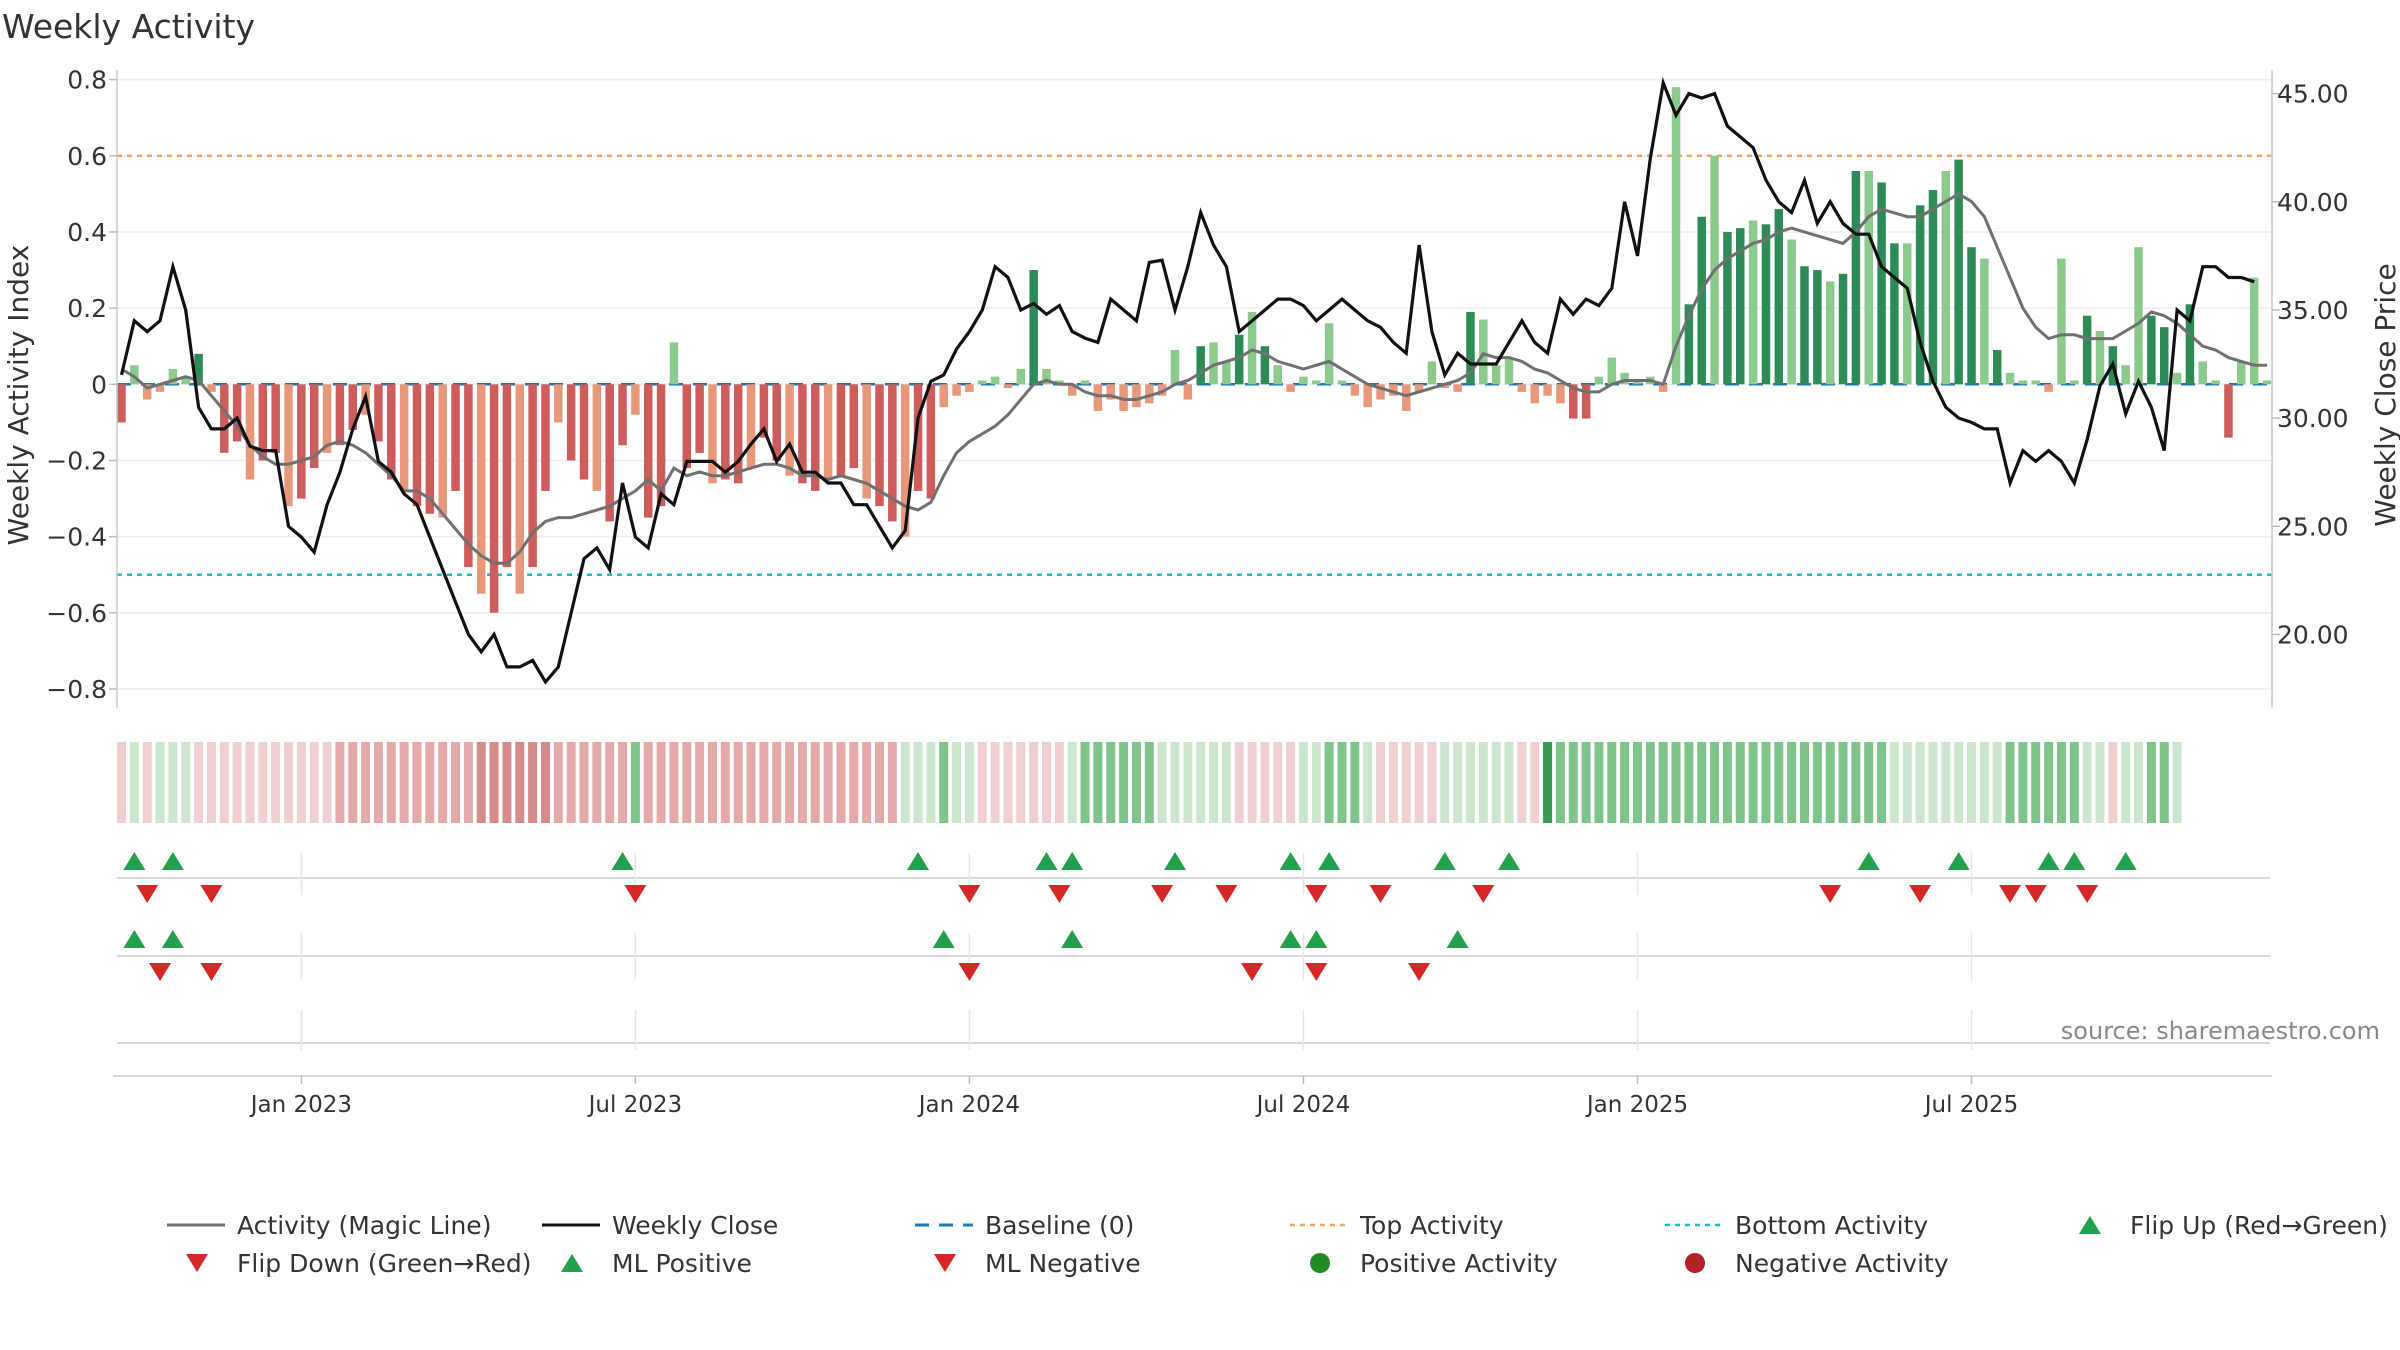 This screenshot has width=2400, height=1350. What do you see at coordinates (1063, 1263) in the screenshot?
I see `legend-label-8: ML Negative` at bounding box center [1063, 1263].